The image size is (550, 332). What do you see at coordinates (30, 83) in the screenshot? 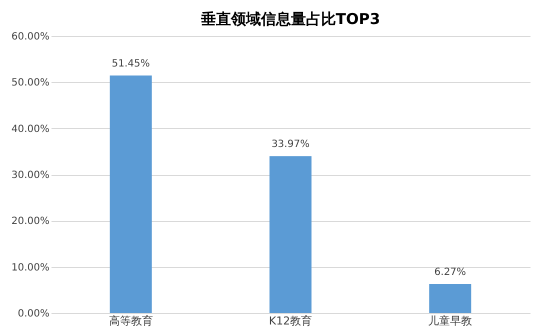
I see `y-tick-label: 50.00%` at bounding box center [30, 83].